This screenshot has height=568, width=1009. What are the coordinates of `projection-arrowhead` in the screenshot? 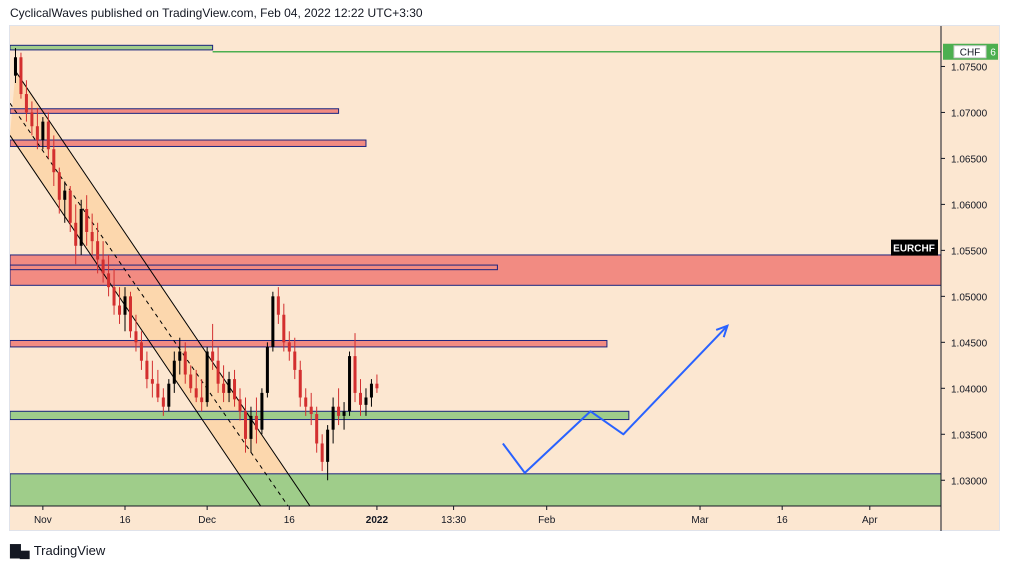 It's located at (722, 331).